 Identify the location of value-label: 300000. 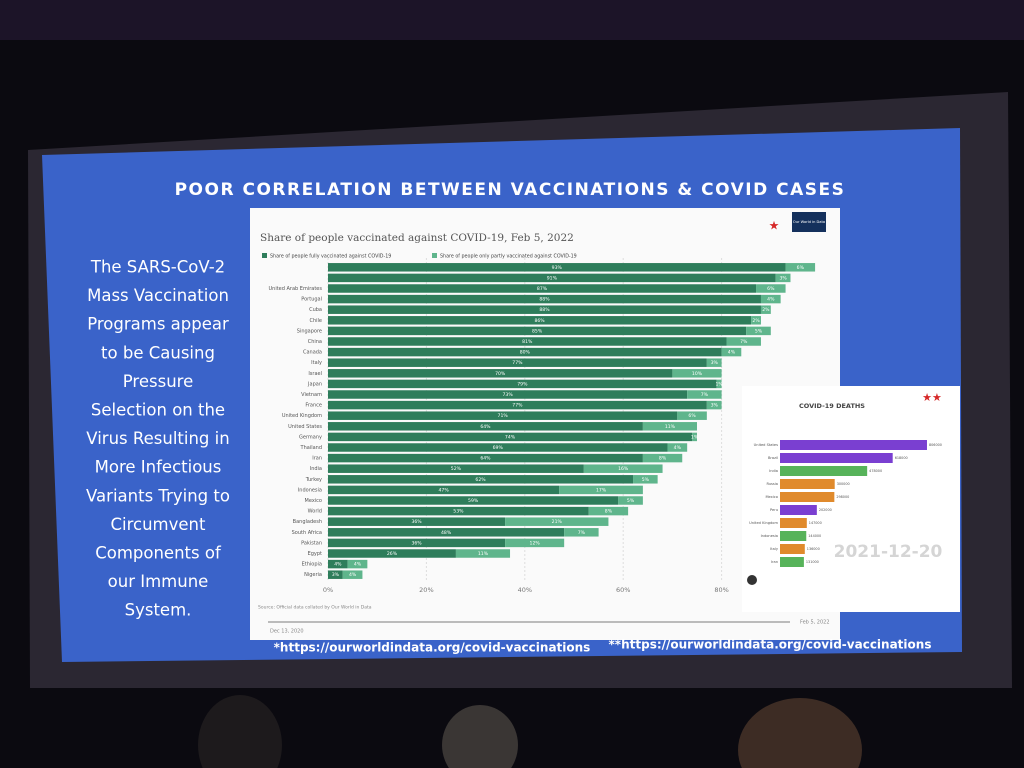
(843, 484).